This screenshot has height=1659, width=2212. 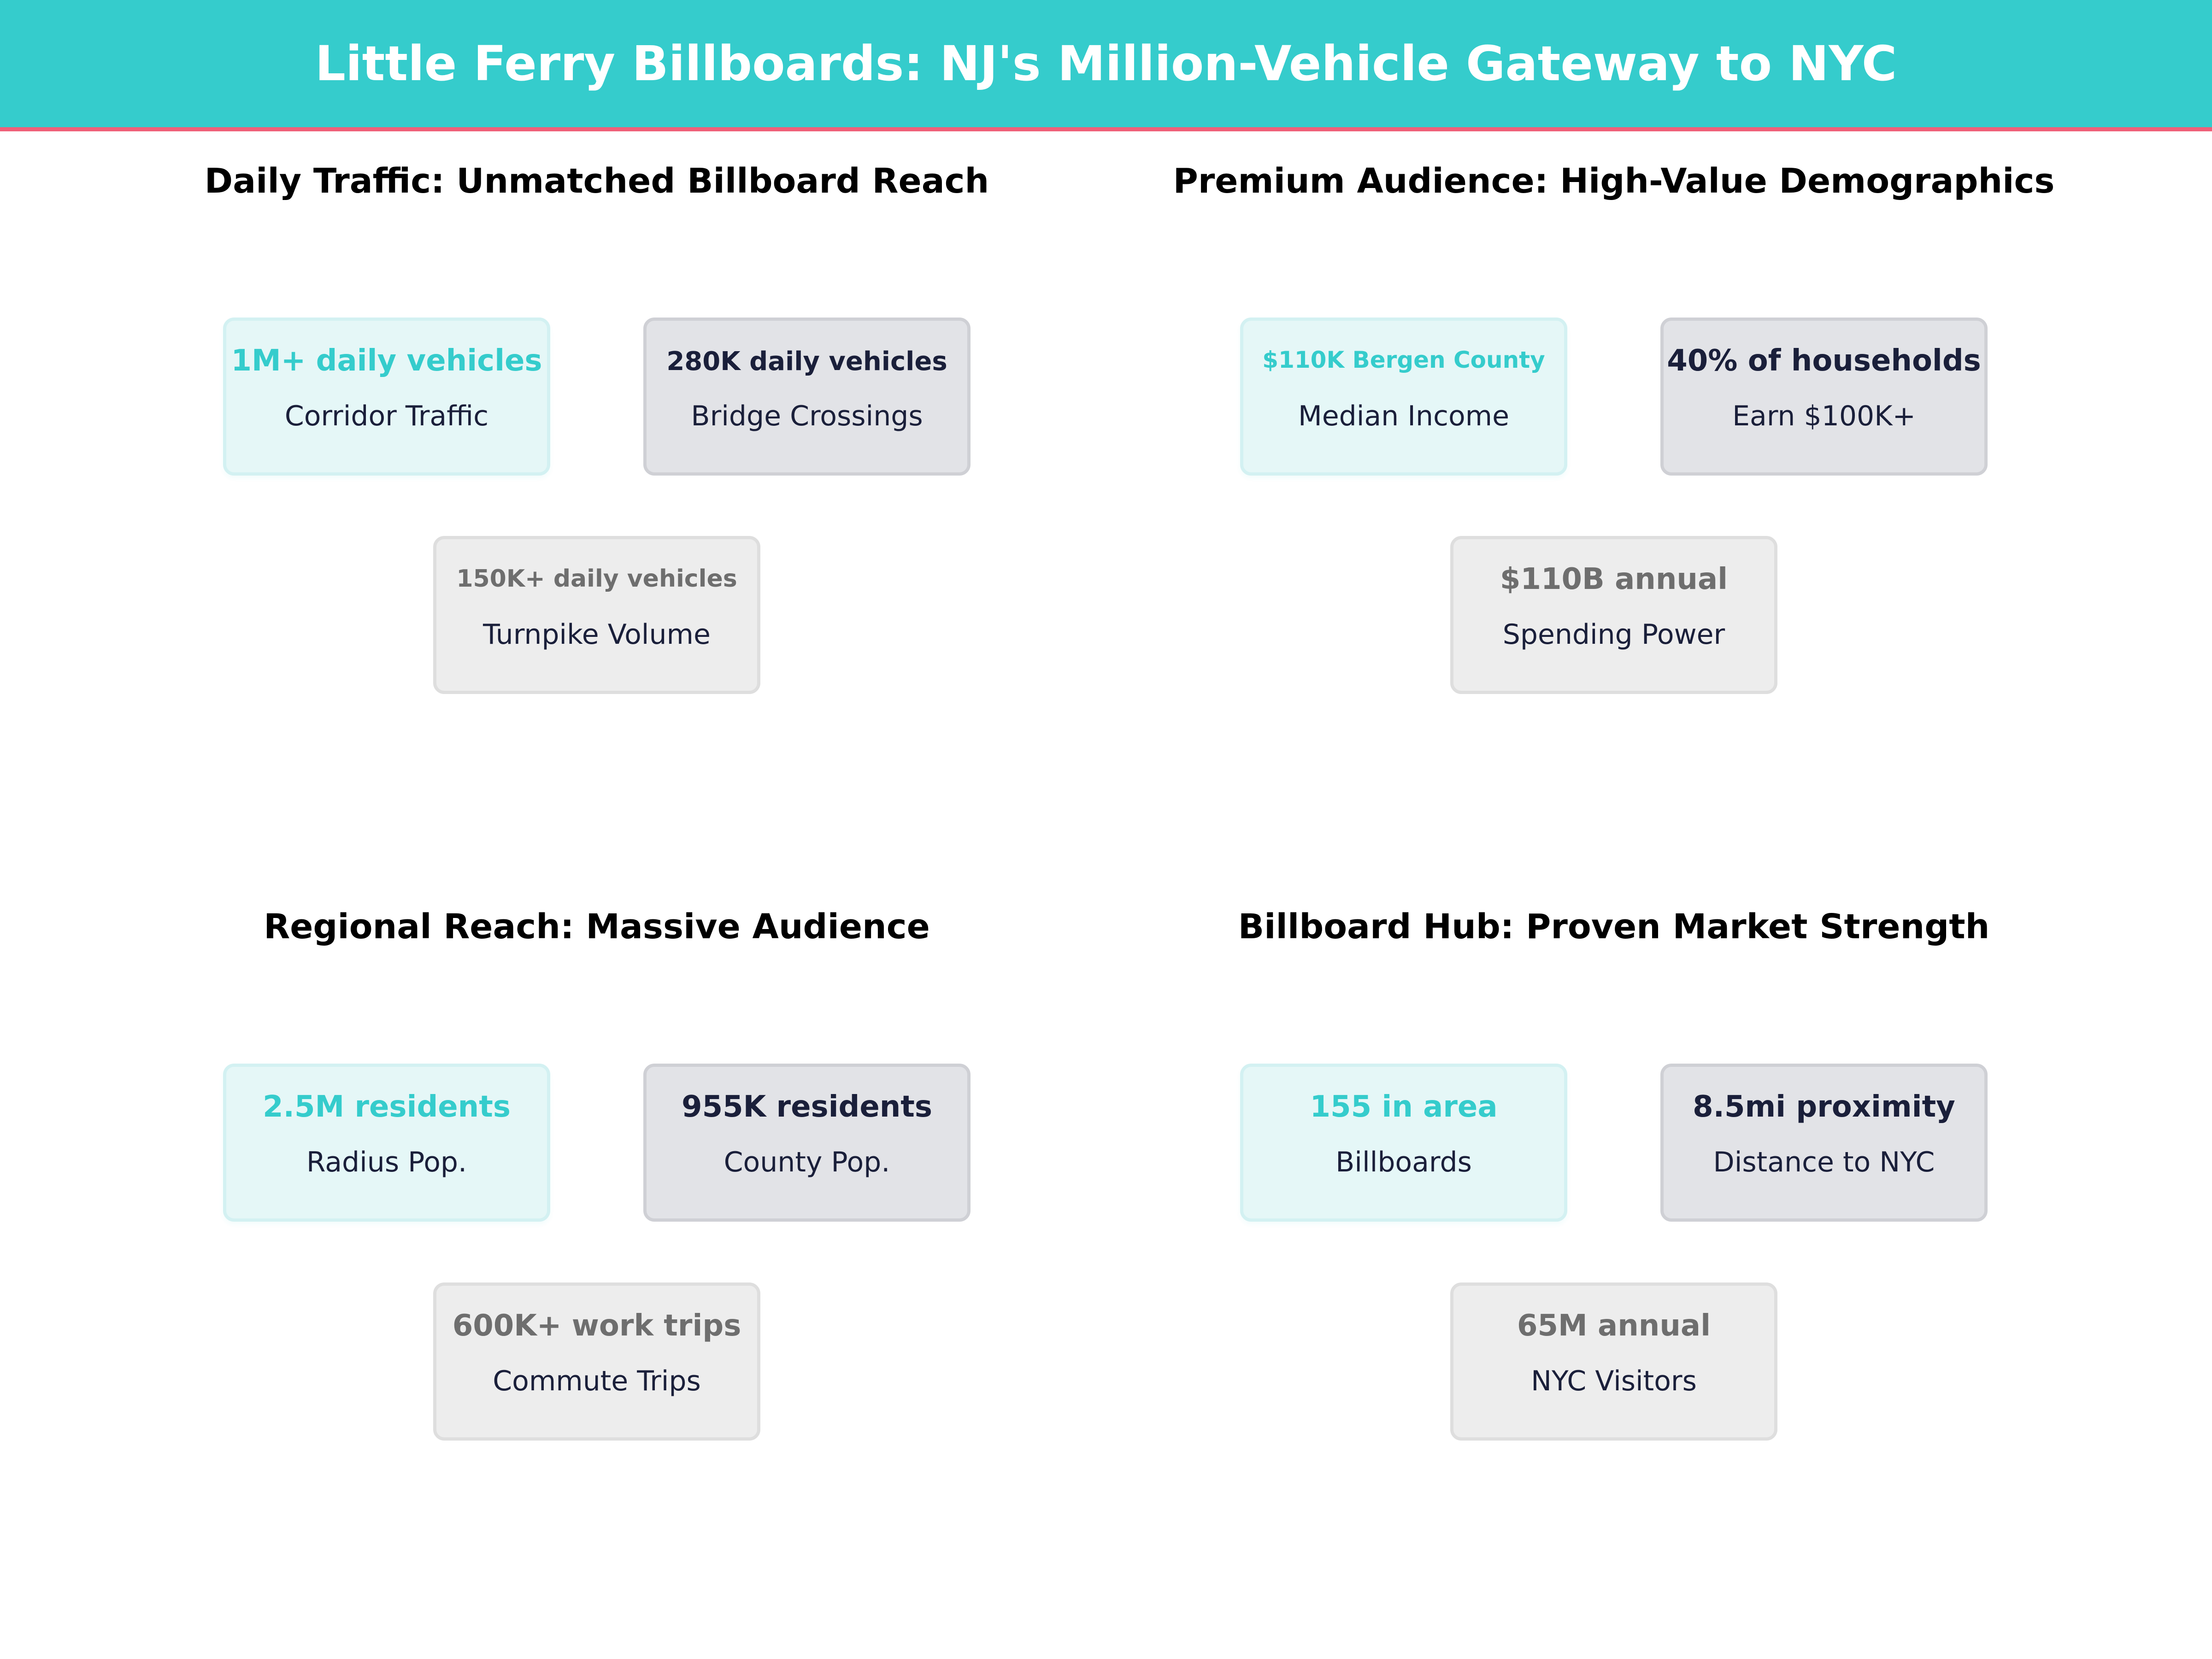 I want to click on header-banner, so click(x=1106, y=63).